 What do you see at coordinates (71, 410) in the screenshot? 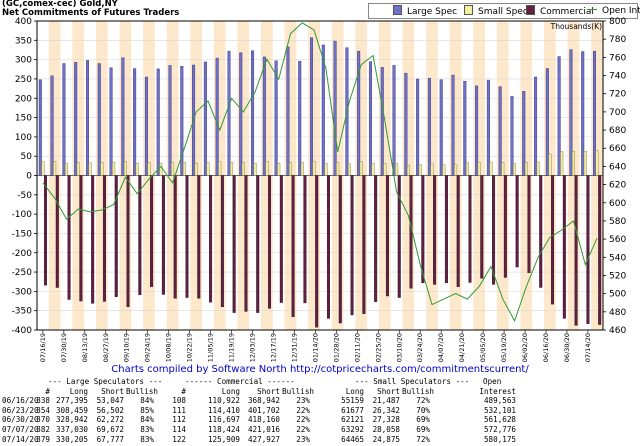
I see `cell-ls-long: 308,459` at bounding box center [71, 410].